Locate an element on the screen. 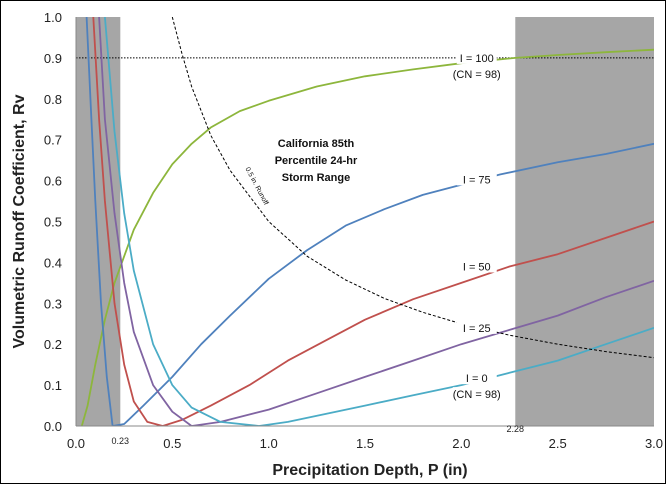  x-tick-label: 3.0 is located at coordinates (654, 443).